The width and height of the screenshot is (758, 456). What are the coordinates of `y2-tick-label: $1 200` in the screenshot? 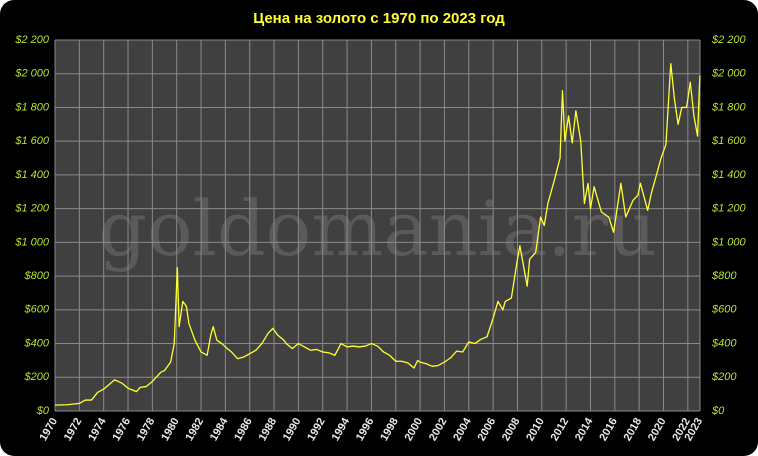 It's located at (729, 209).